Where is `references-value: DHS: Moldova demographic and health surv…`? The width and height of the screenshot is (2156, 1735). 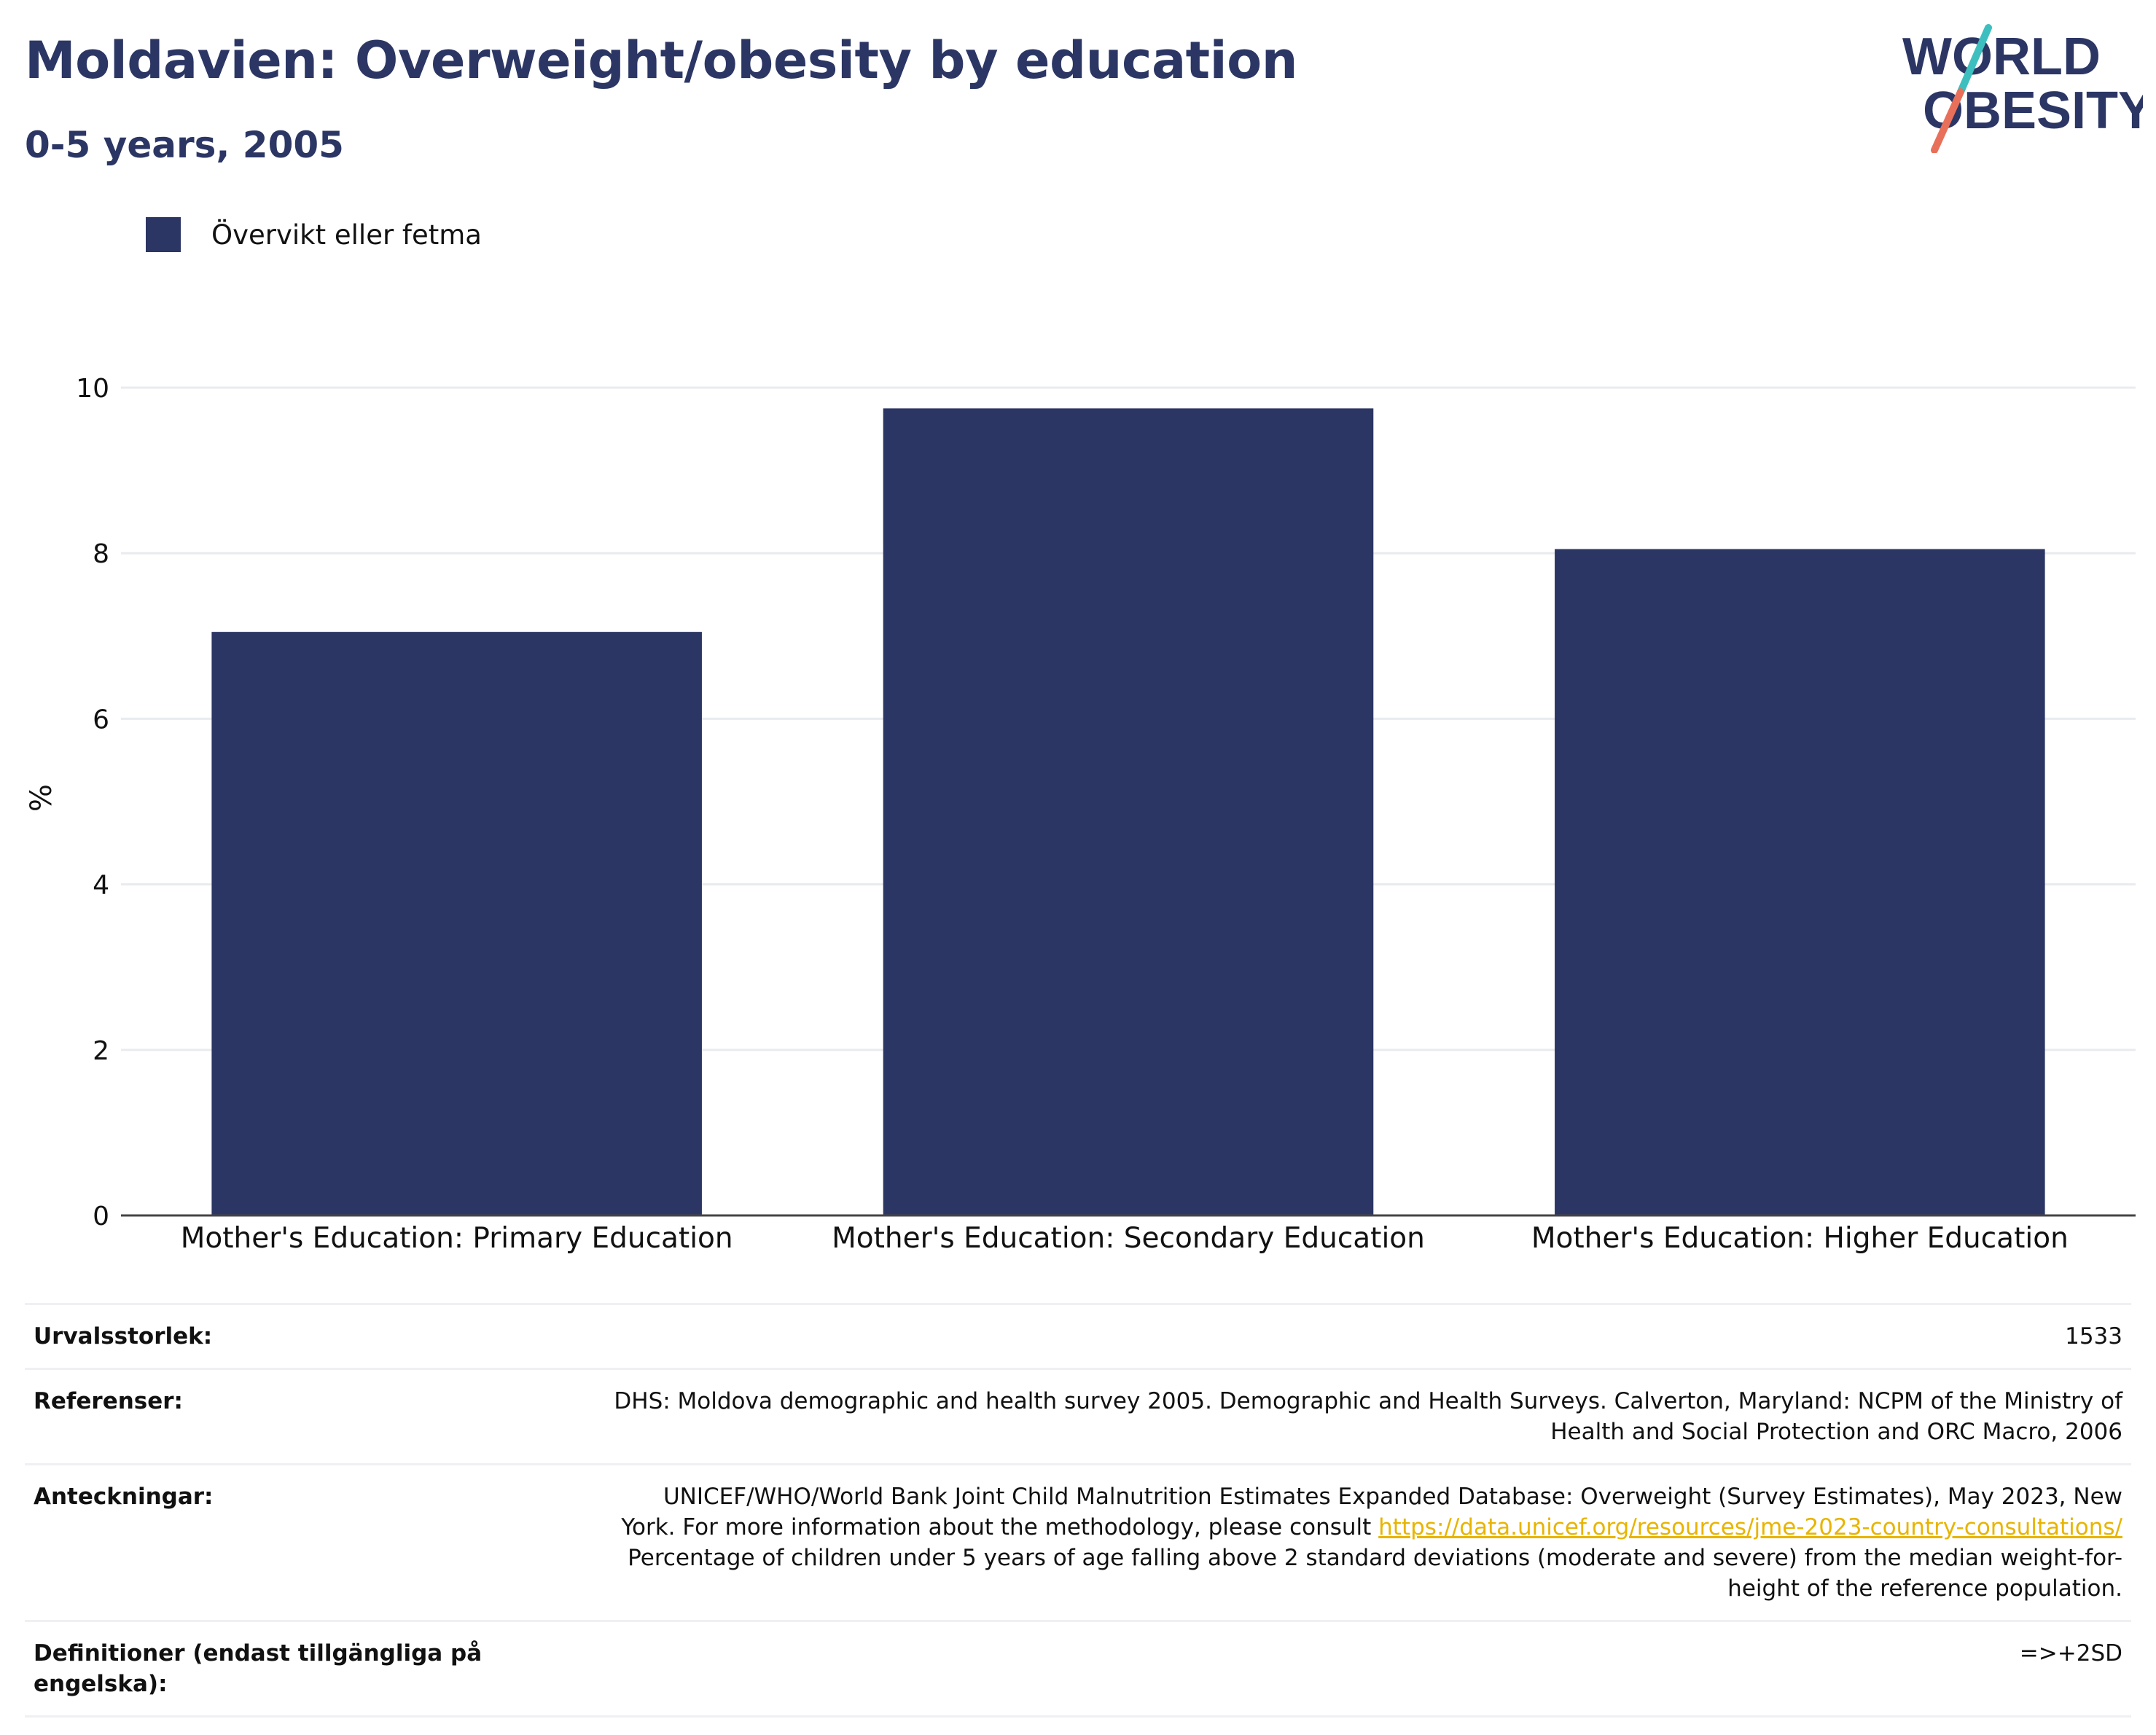
references-value: DHS: Moldova demographic and health surv… is located at coordinates (1320, 1416).